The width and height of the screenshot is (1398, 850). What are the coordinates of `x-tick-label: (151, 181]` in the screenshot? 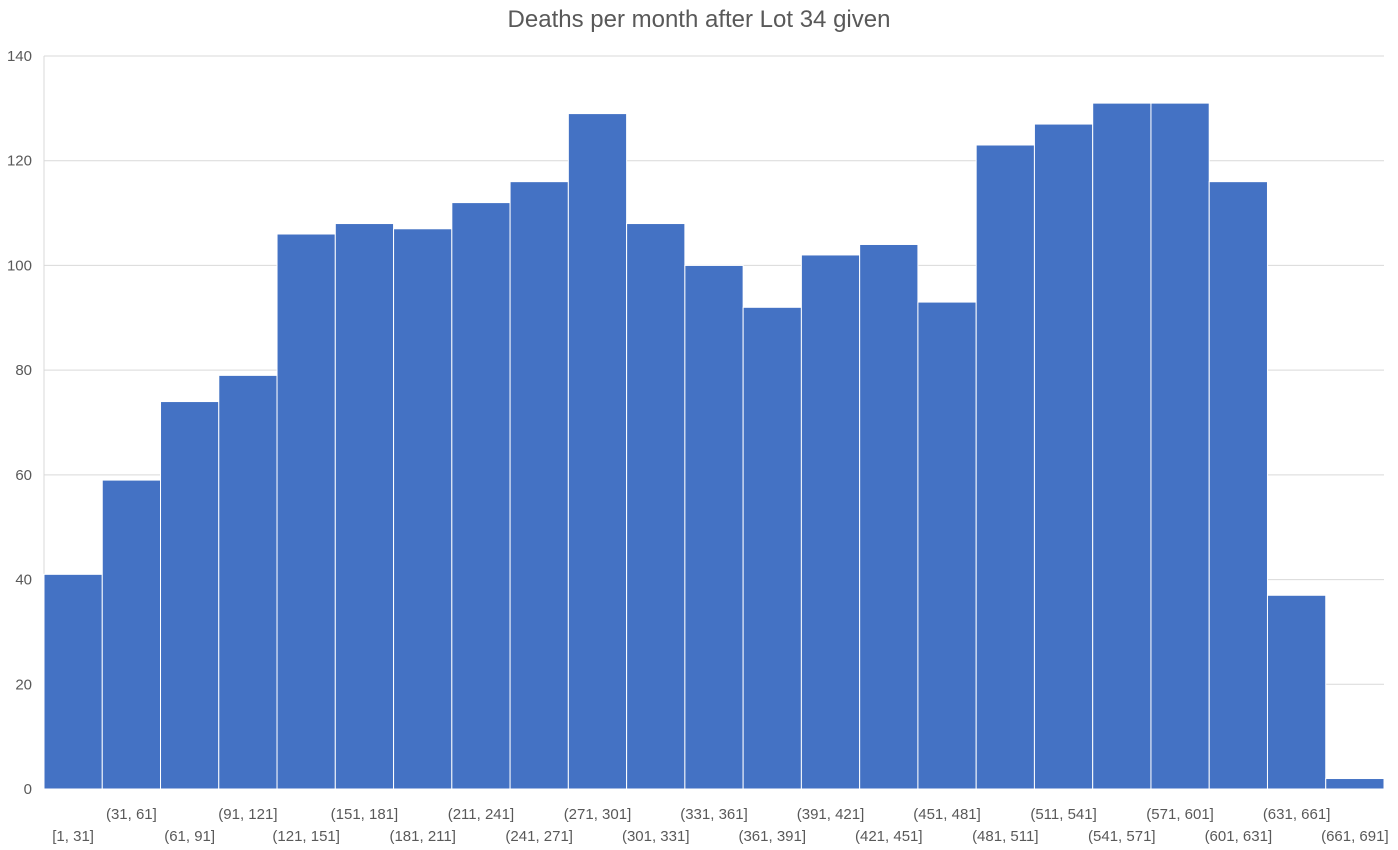 It's located at (365, 814).